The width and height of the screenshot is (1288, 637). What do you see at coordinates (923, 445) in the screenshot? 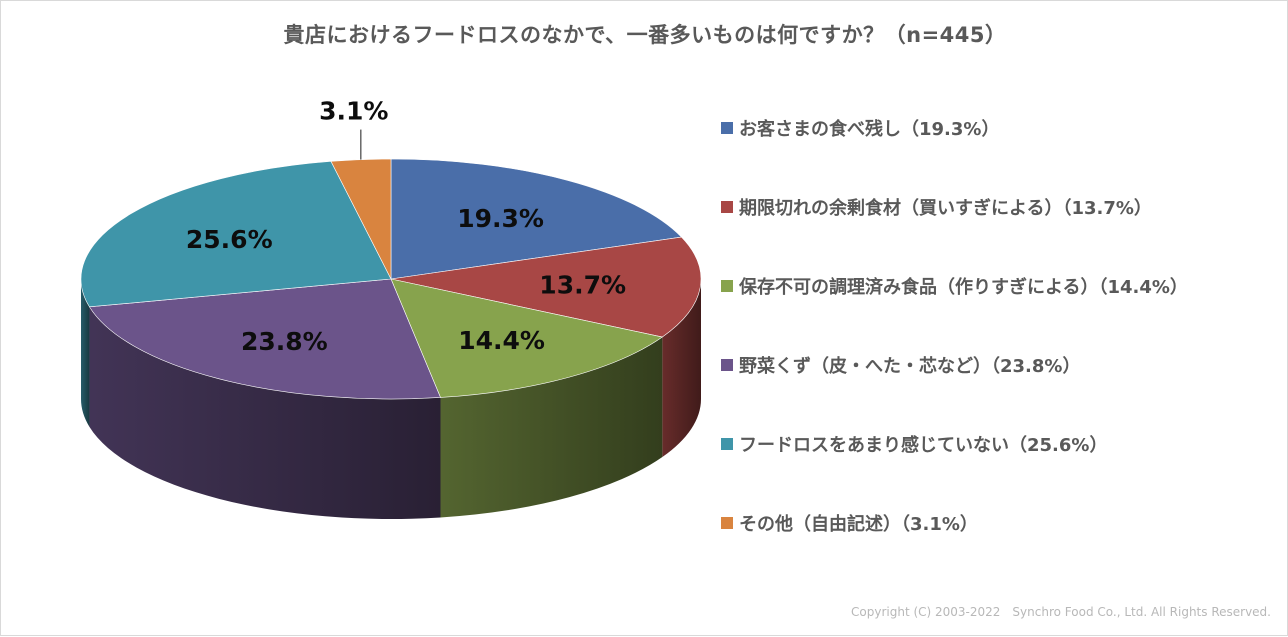
I see `legend-label: フードロスをあまり感じていない（25.6%）` at bounding box center [923, 445].